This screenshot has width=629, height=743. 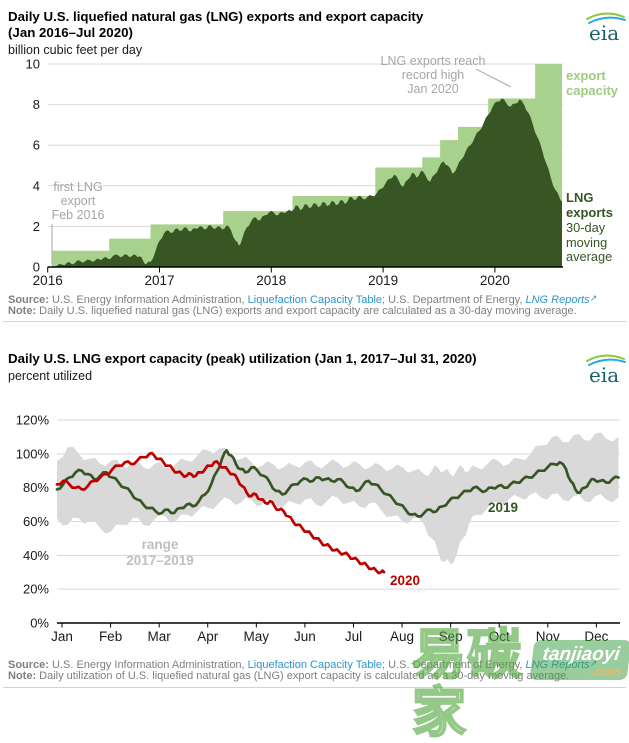 I want to click on x-axis-month-label: Mar, so click(x=160, y=636).